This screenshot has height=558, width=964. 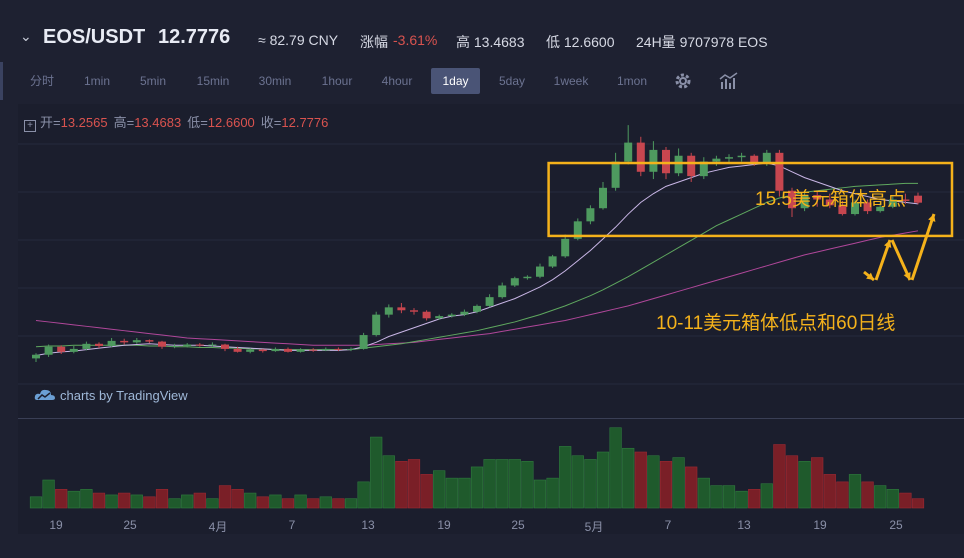 I want to click on tab-5min: 5min, so click(x=152, y=81).